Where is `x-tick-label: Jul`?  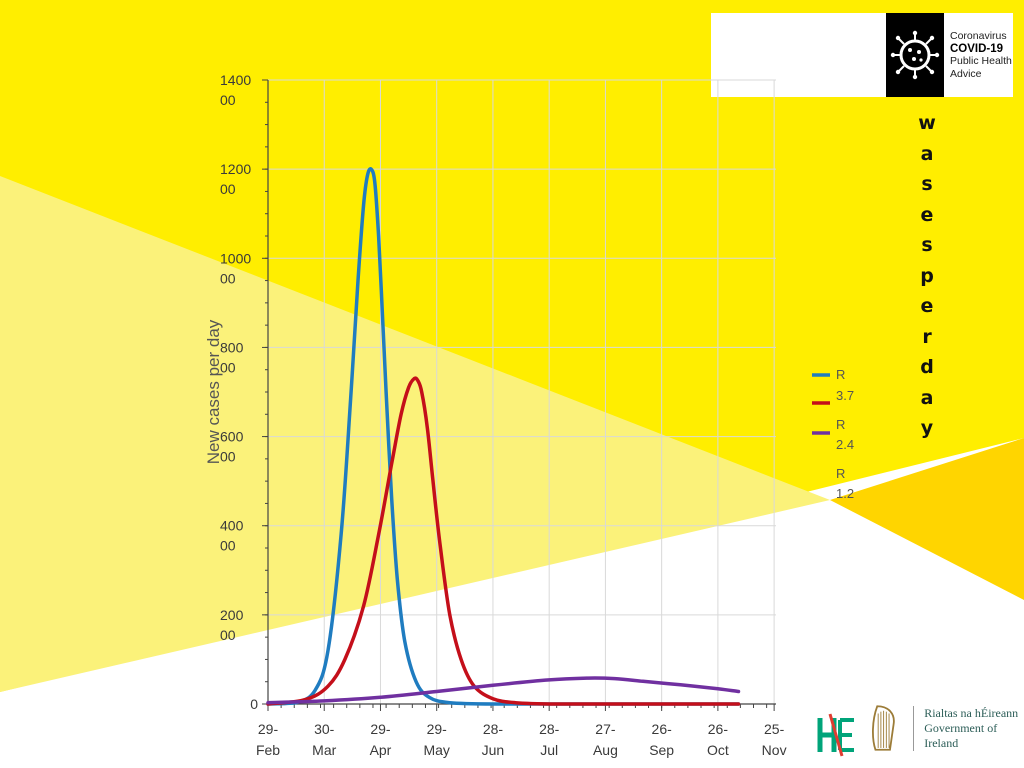
x-tick-label: Jul is located at coordinates (549, 750).